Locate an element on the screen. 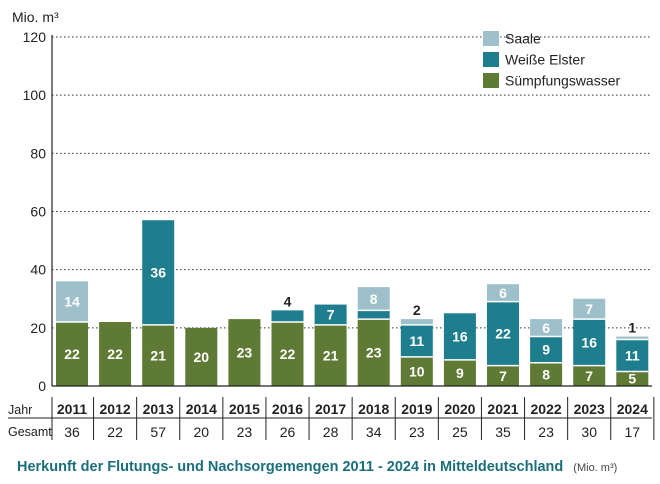 This screenshot has height=484, width=660. x-tick-label: 2012 is located at coordinates (115, 409).